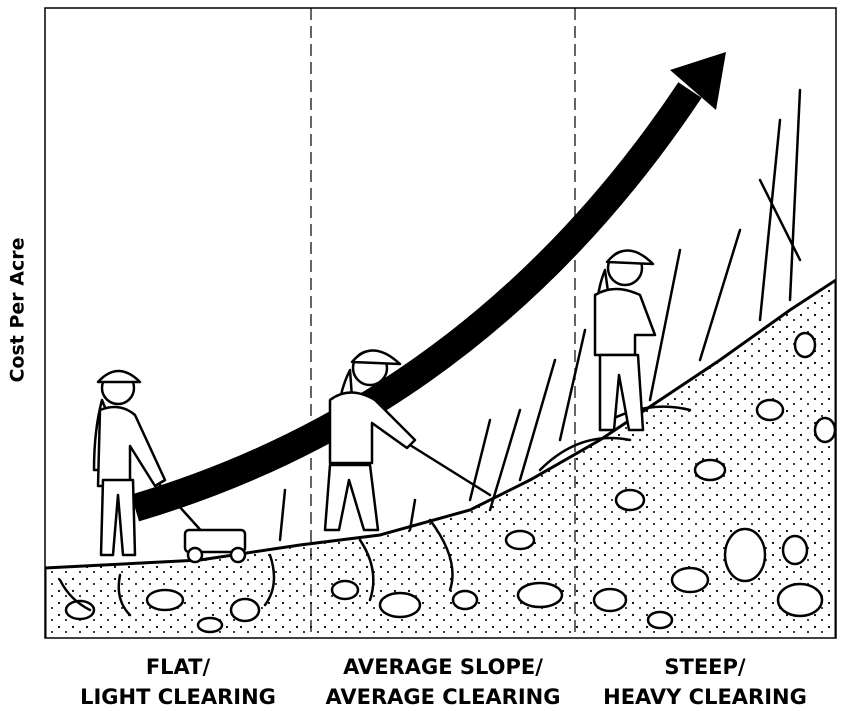 This screenshot has width=841, height=711. Describe the element at coordinates (178, 667) in the screenshot. I see `section-label: FLAT/` at that location.